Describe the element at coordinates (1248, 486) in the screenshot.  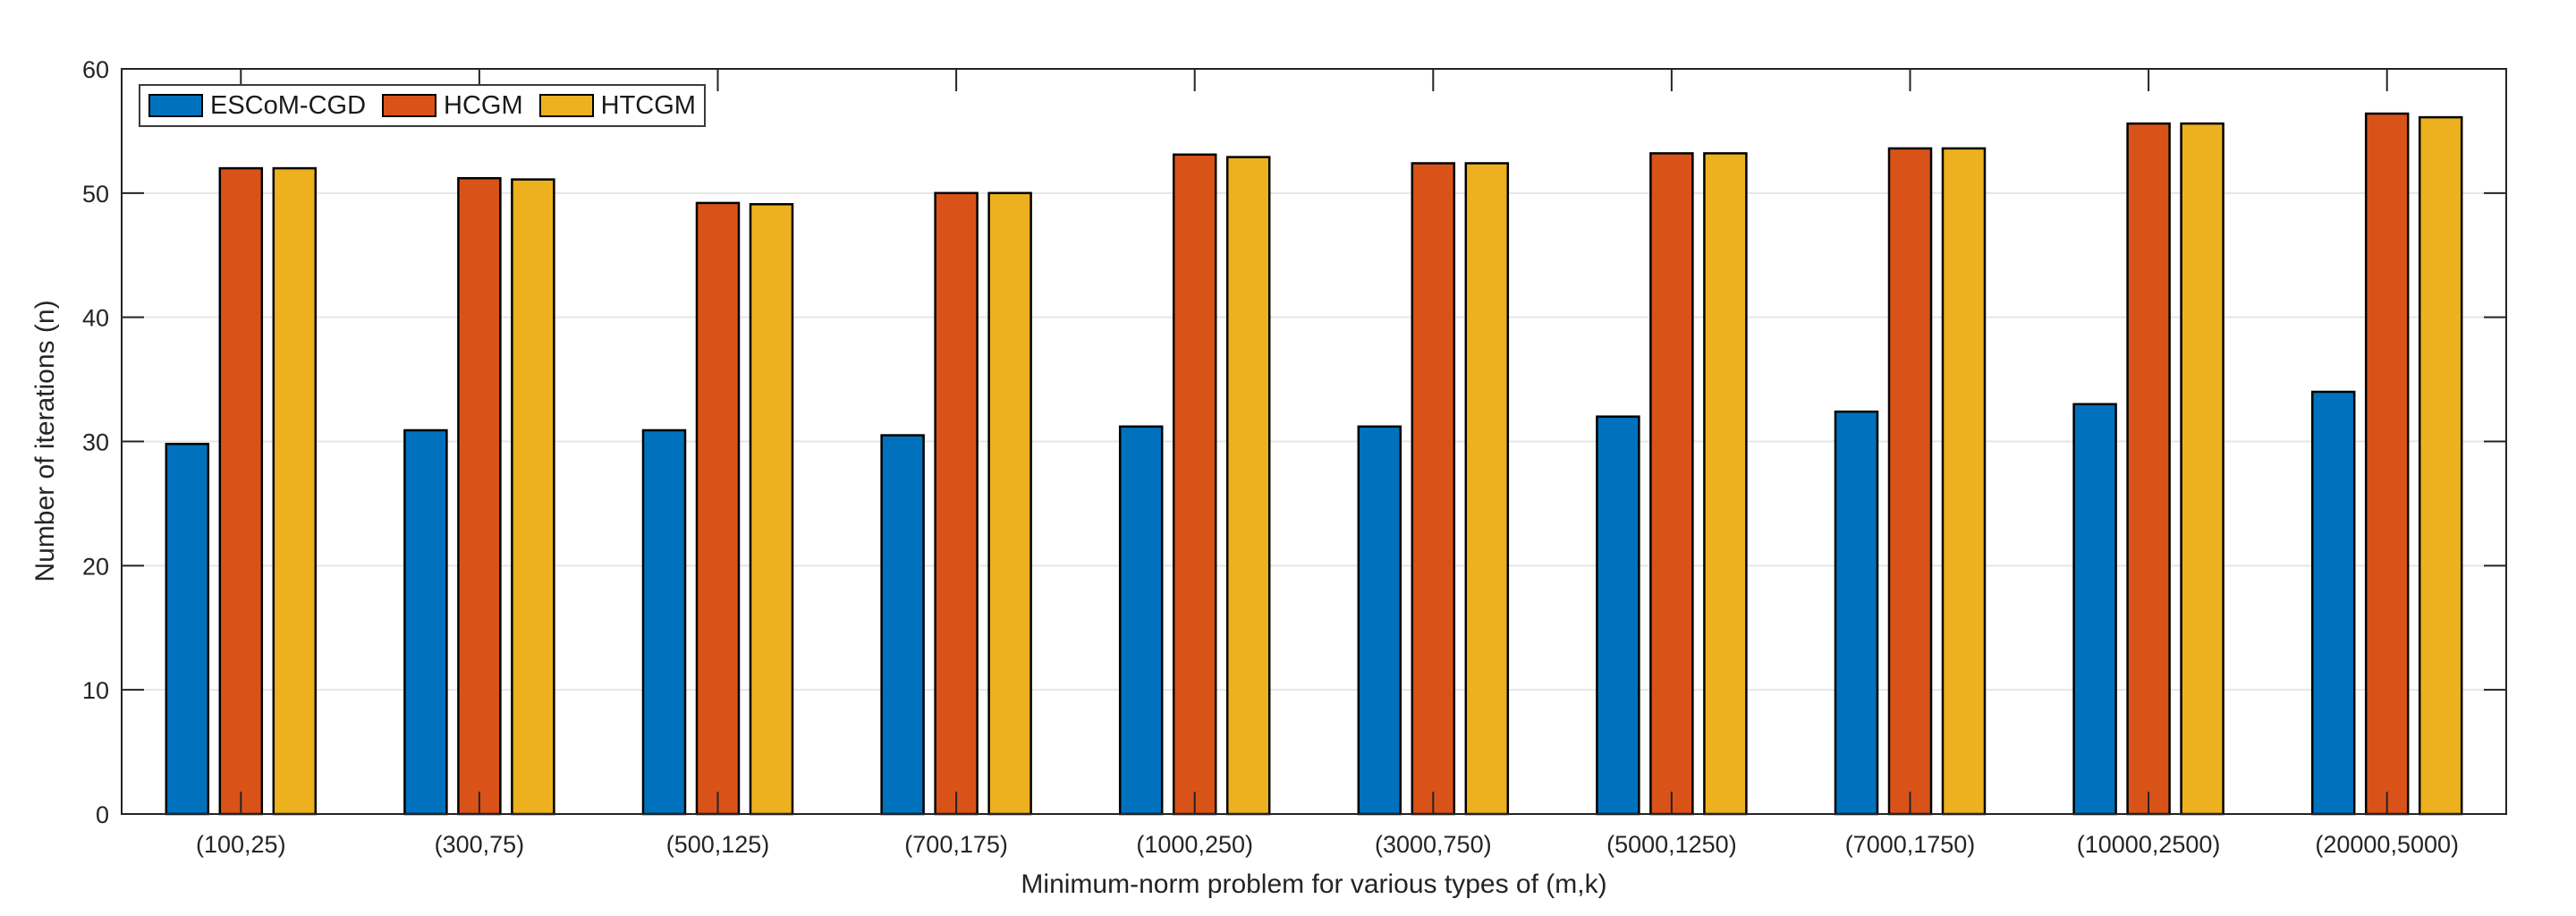
I see `bar-HTCGM-(1000,250)` at that location.